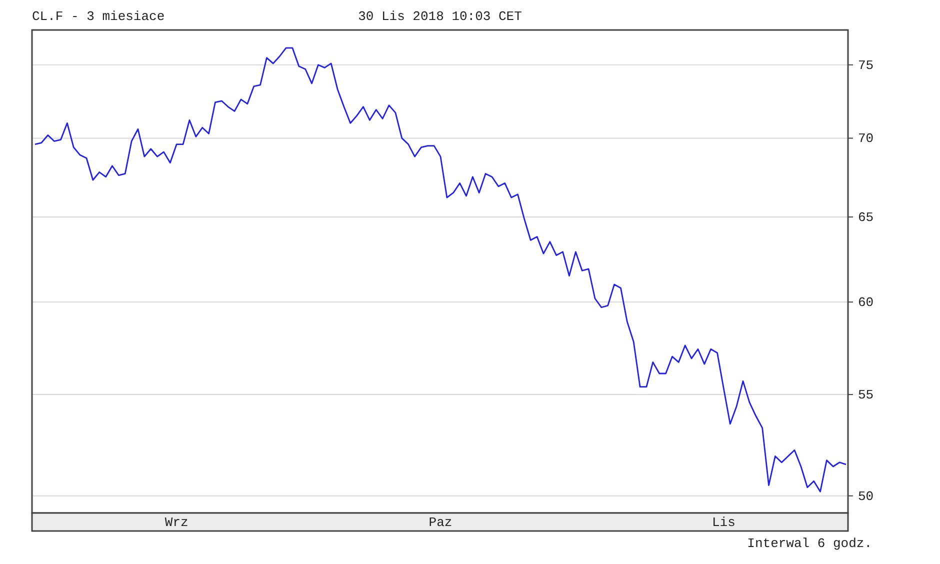  I want to click on text: Interwal 6 godz., so click(809, 543).